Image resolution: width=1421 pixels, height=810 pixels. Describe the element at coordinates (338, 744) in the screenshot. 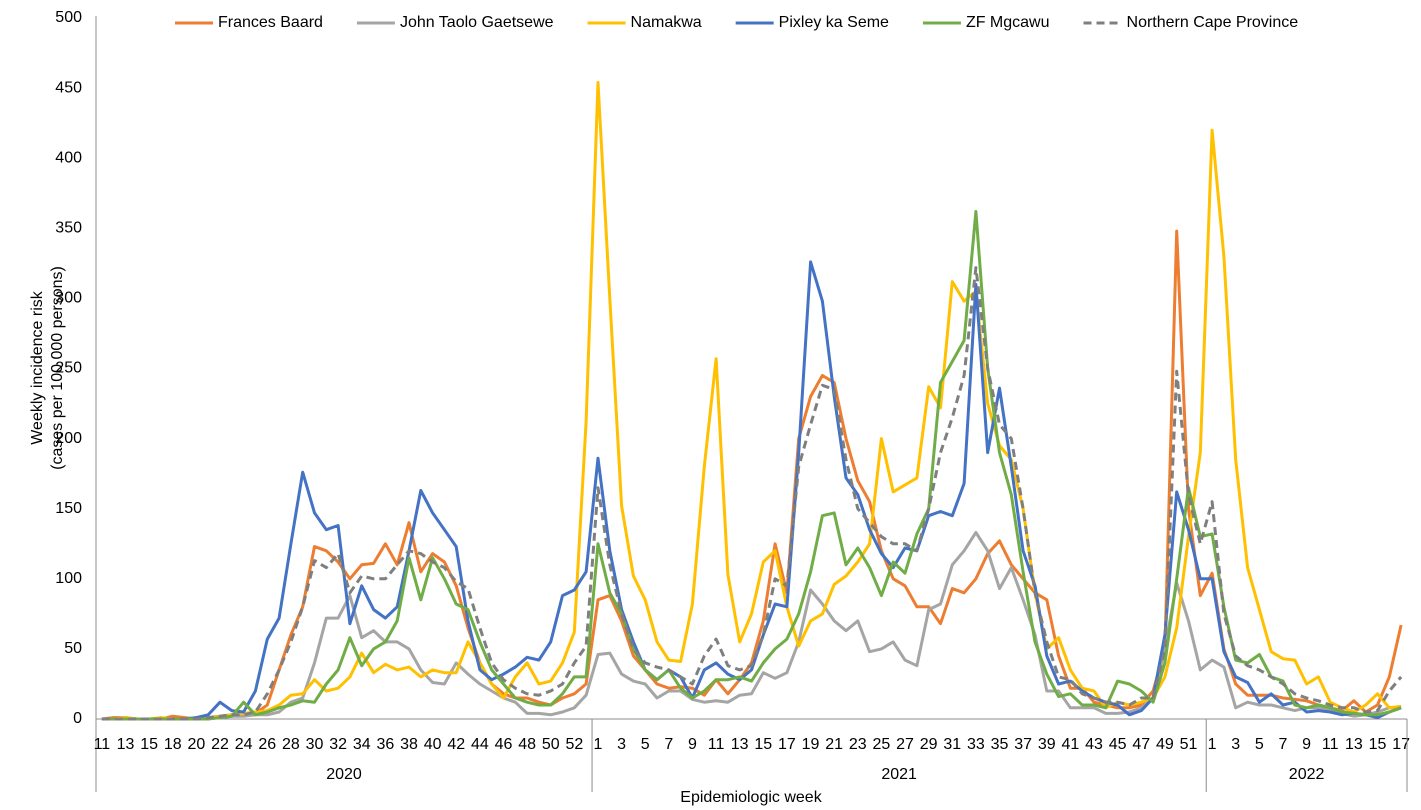

I see `x-tick-label: 32` at that location.